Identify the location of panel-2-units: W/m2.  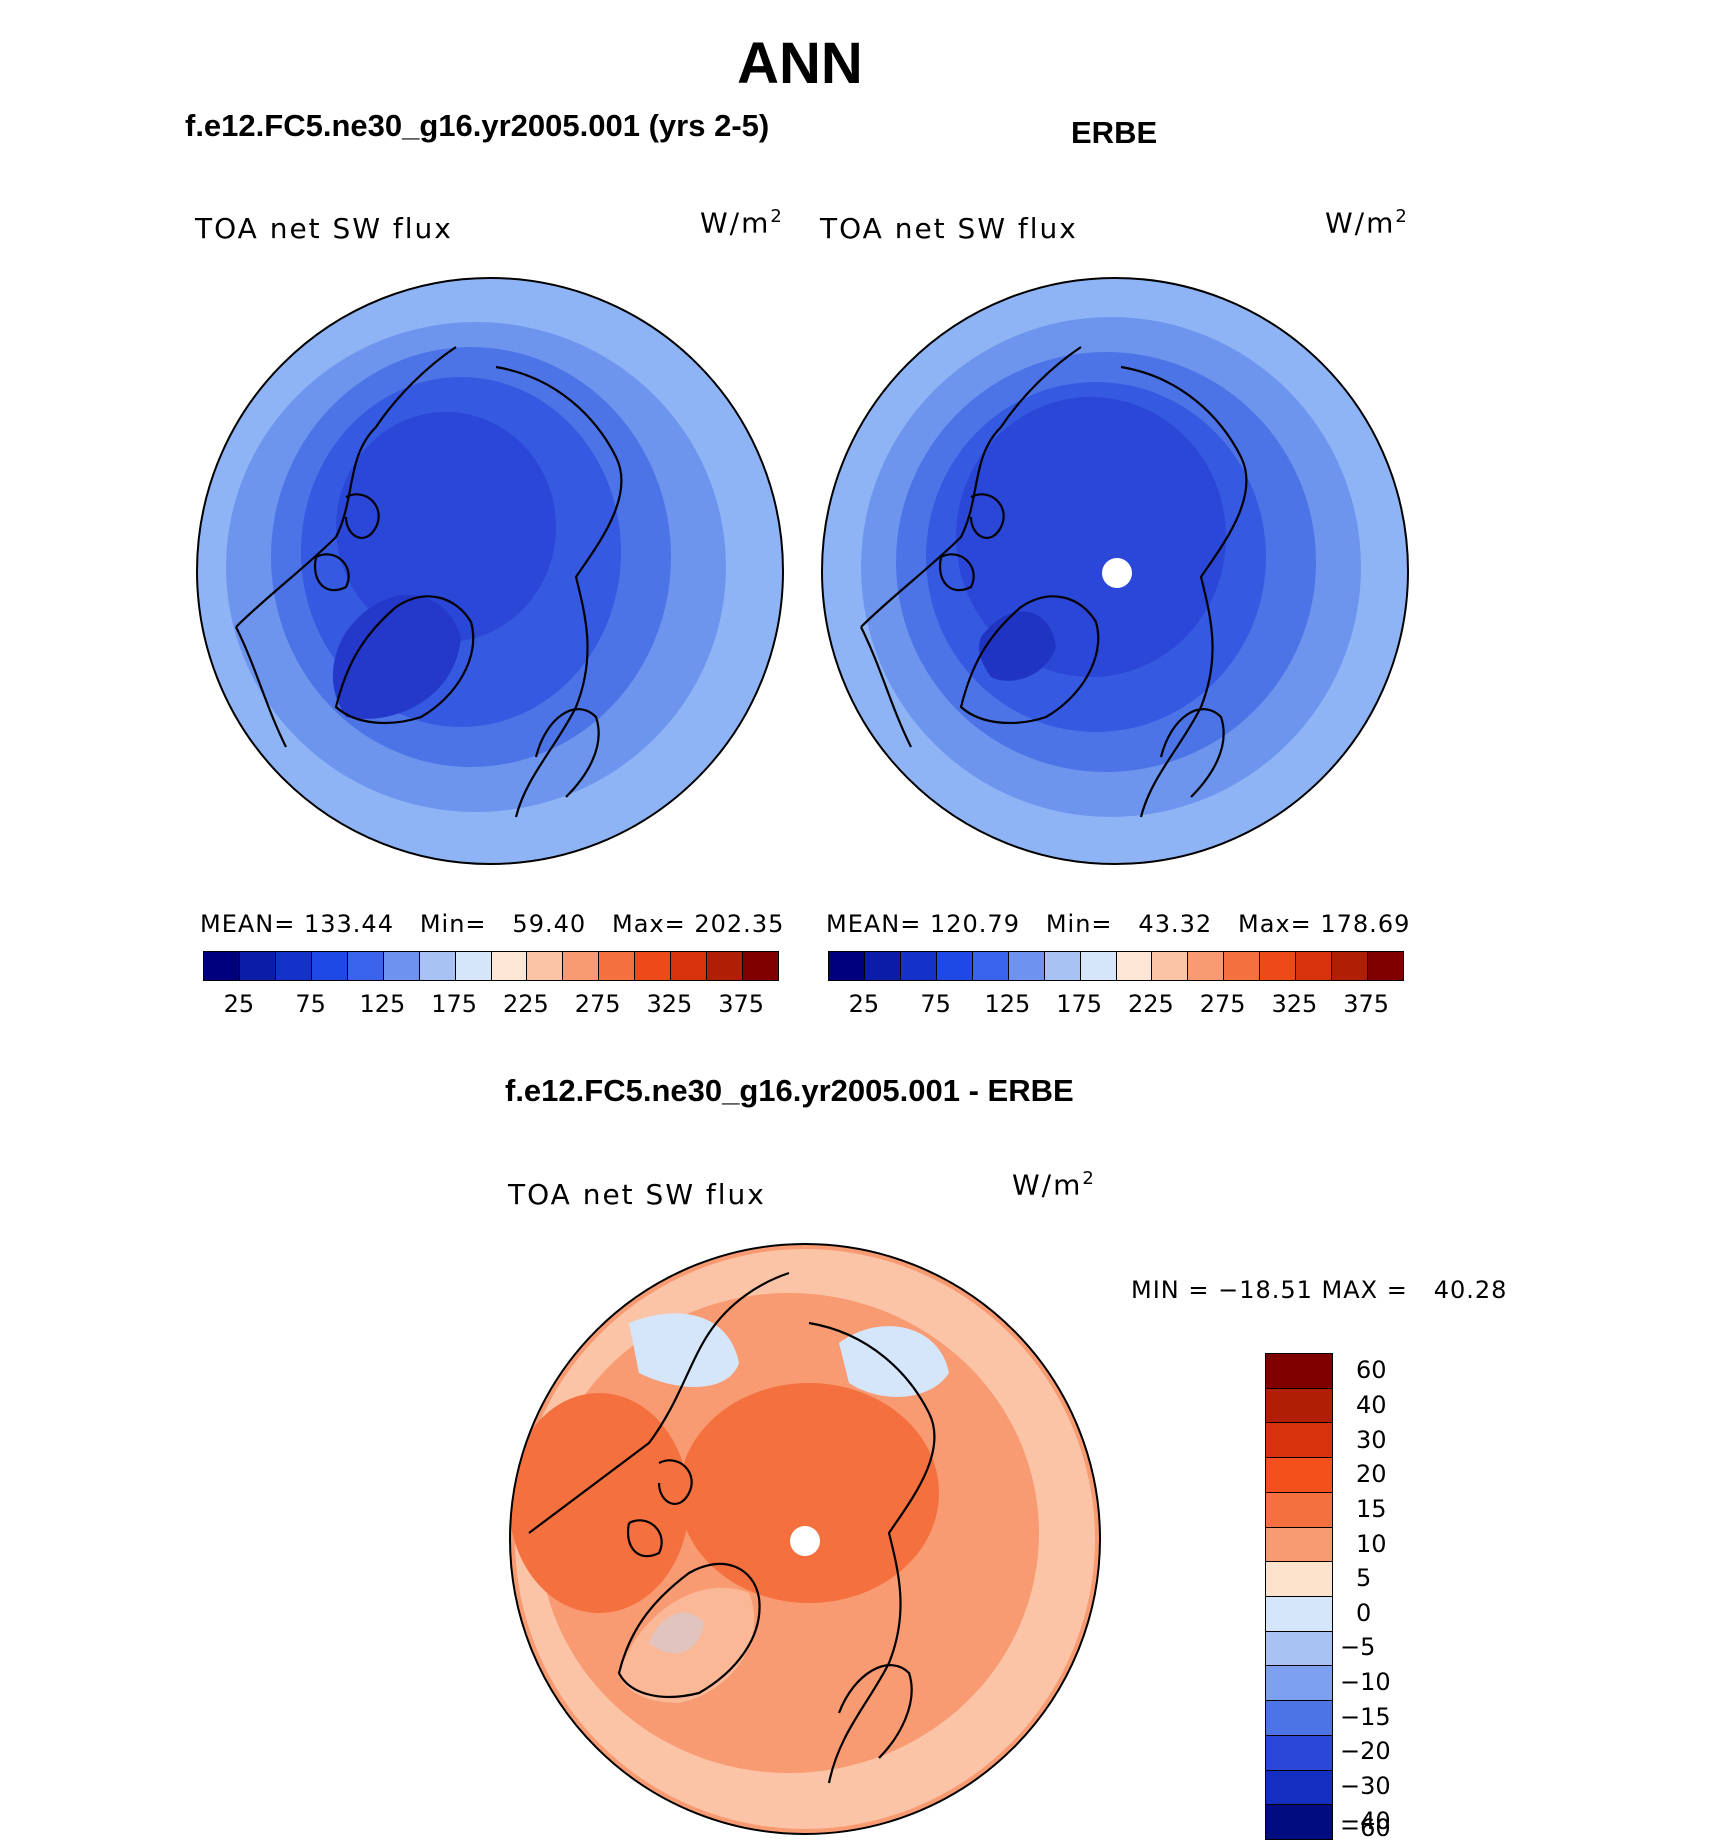
(1367, 223).